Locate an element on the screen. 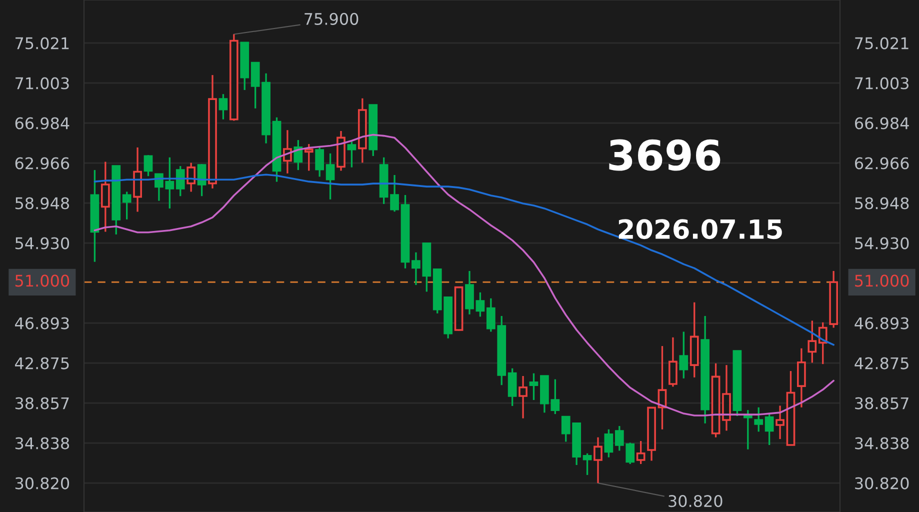 This screenshot has height=512, width=919. y-tick-label: 46.893 is located at coordinates (42, 323).